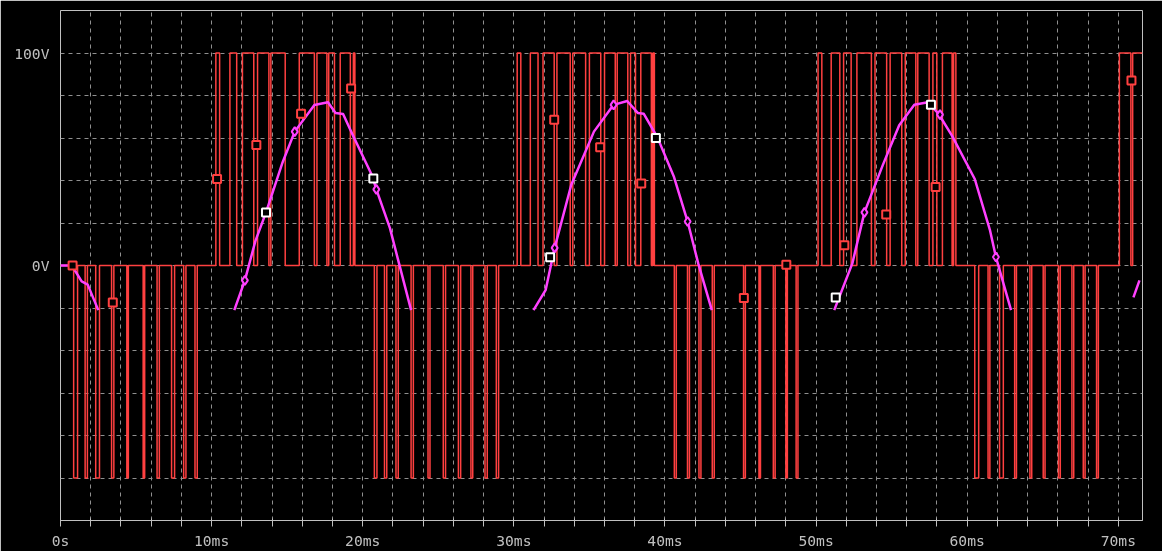  Describe the element at coordinates (32, 53) in the screenshot. I see `y-tick-label: 100V` at that location.